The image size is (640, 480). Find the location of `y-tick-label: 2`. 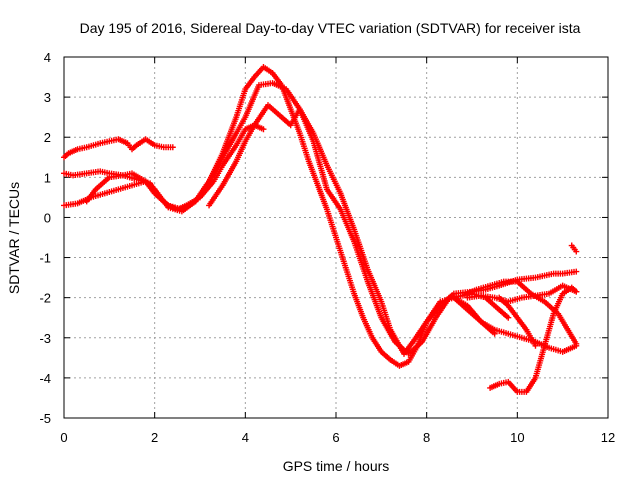

y-tick-label: 2 is located at coordinates (47, 137).